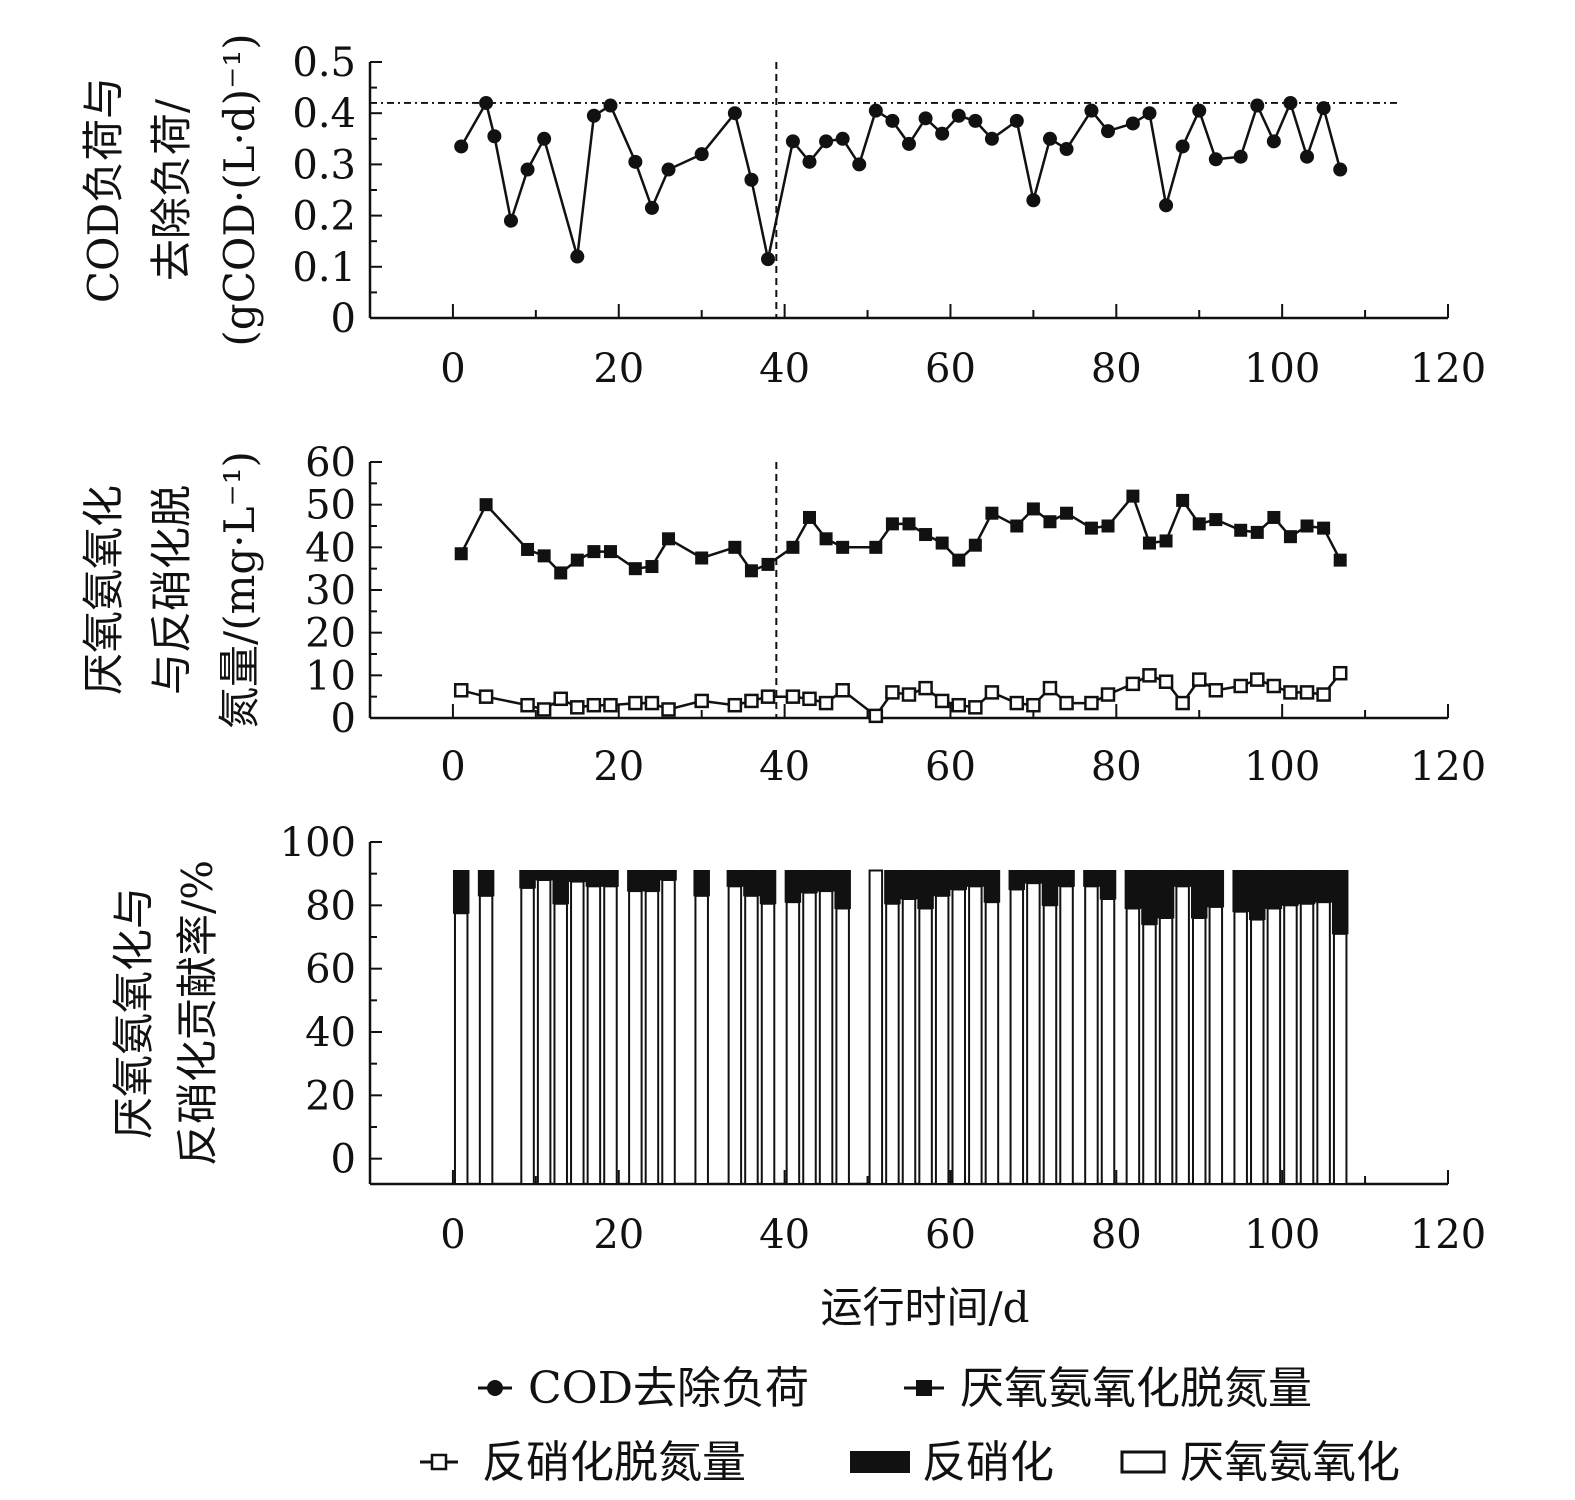  What do you see at coordinates (171, 590) in the screenshot?
I see `y-axis-title-line: 与反硝化脱` at bounding box center [171, 590].